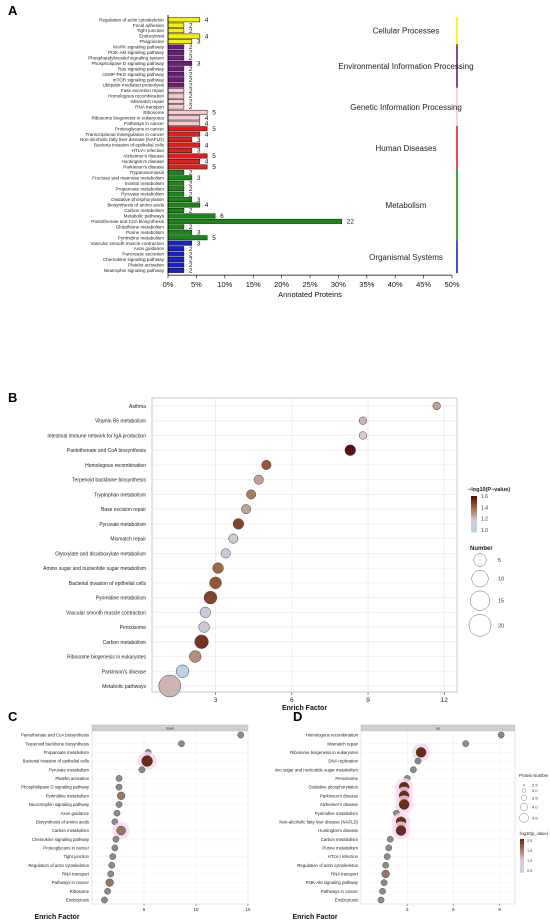 This screenshot has height=922, width=550. Describe the element at coordinates (248, 909) in the screenshot. I see `x-tick-label: 15` at that location.